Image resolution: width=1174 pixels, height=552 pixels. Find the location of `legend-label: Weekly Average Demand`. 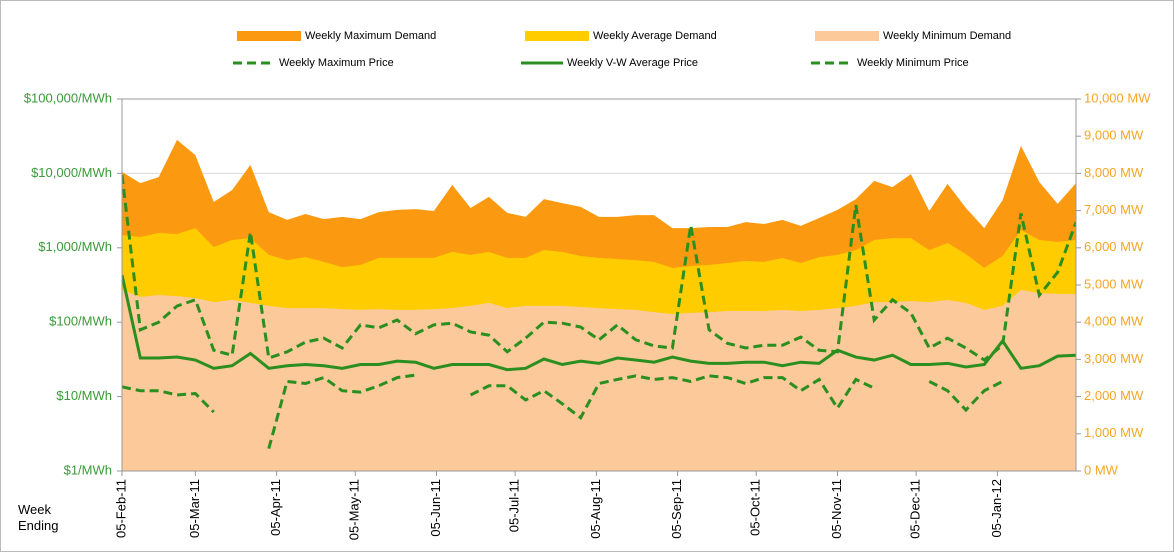

legend-label: Weekly Average Demand is located at coordinates (655, 36).